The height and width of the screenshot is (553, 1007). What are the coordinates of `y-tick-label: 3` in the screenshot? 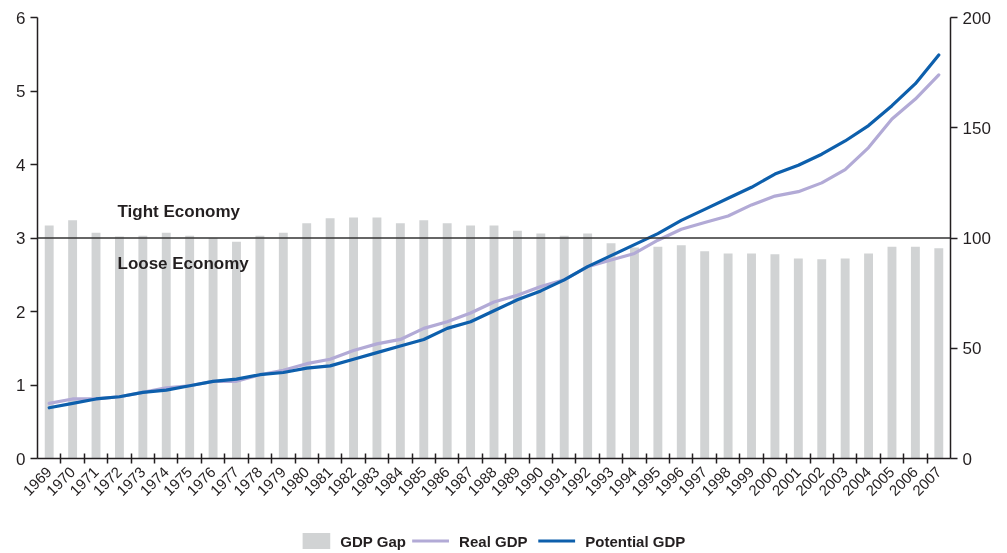 It's located at (21, 238).